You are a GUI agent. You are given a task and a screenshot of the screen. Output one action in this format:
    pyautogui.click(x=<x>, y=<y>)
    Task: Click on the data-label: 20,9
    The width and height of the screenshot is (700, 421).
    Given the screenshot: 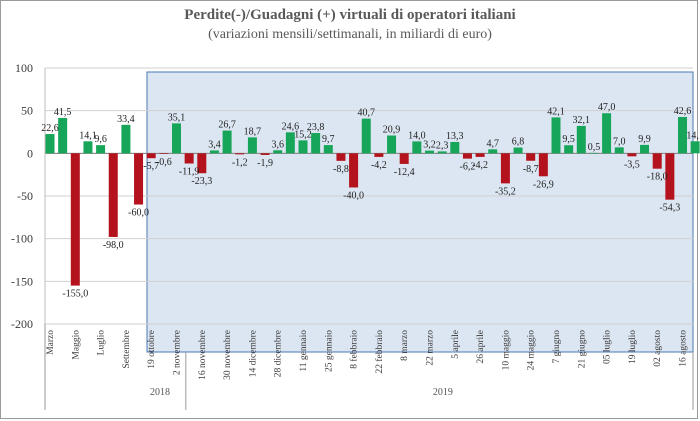 What is the action you would take?
    pyautogui.click(x=392, y=129)
    